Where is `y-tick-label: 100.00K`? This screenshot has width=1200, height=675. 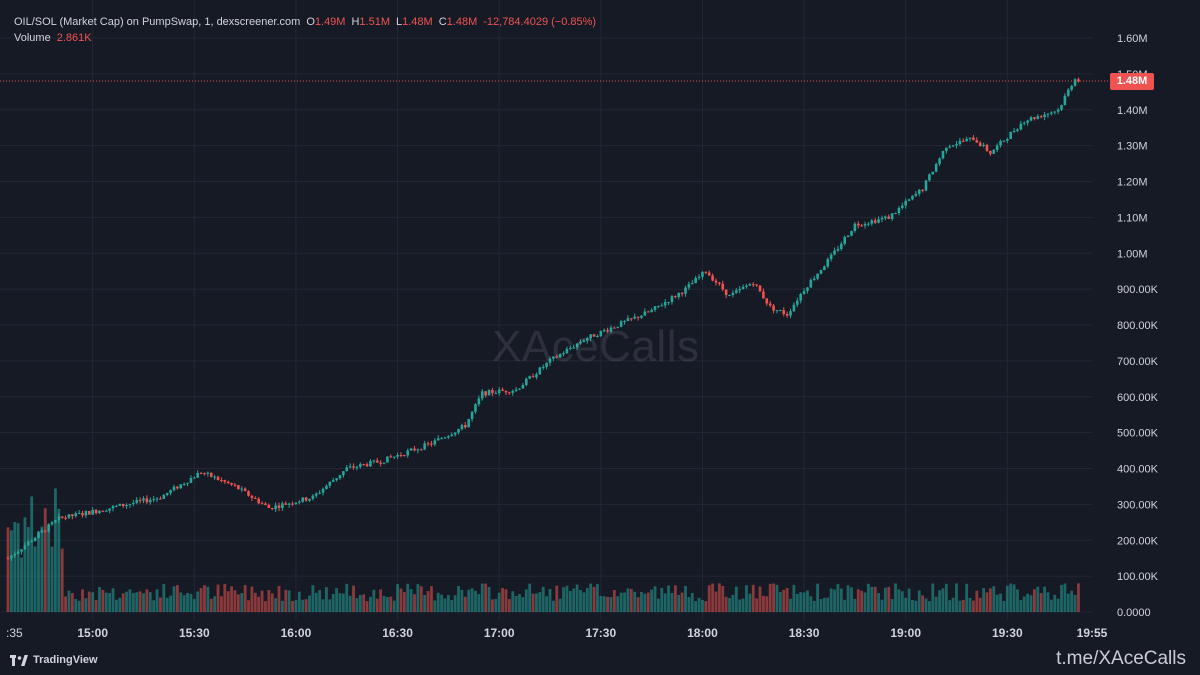
y-tick-label: 100.00K is located at coordinates (1138, 577).